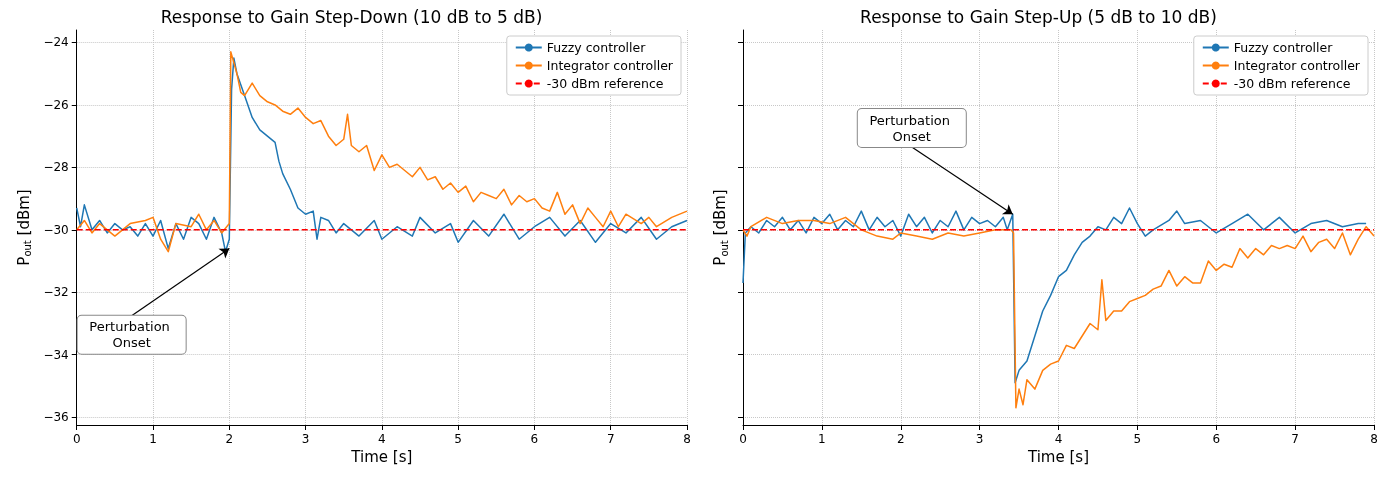 Image resolution: width=1390 pixels, height=488 pixels. I want to click on y-tick-label: −32, so click(56, 292).